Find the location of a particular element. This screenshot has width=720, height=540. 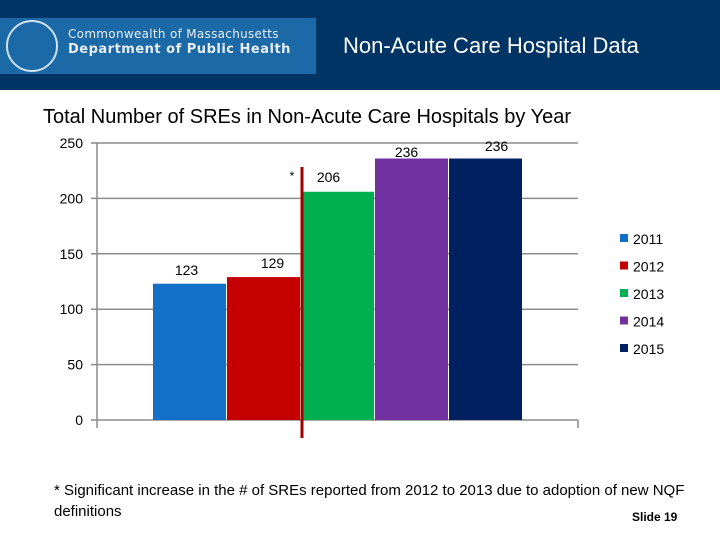

logo-line2: Department of Public Health is located at coordinates (179, 49).